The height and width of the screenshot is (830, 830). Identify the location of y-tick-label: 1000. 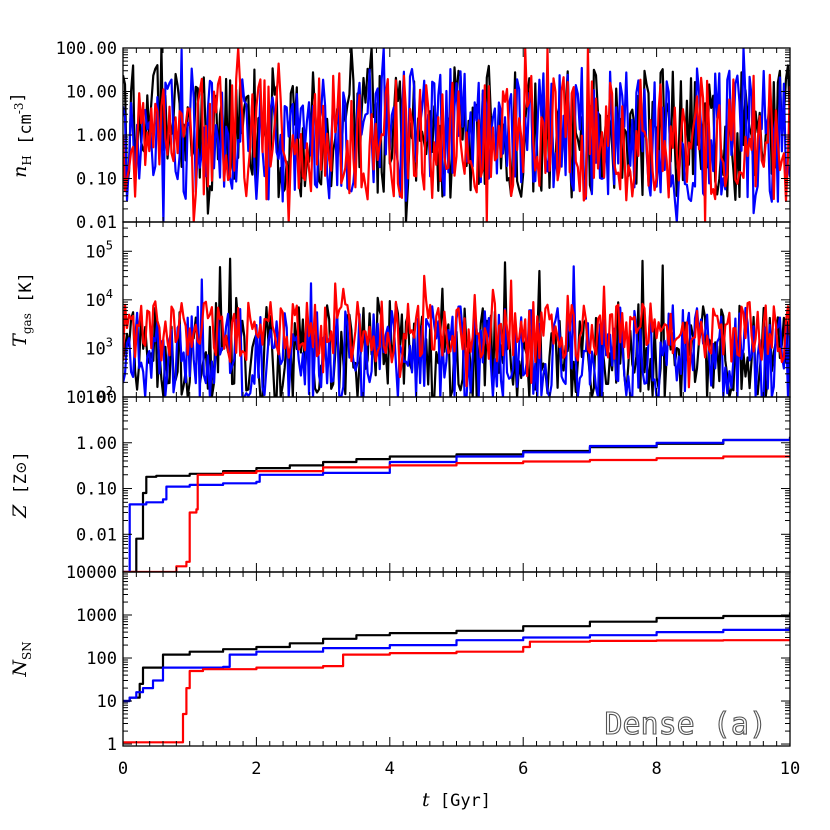
(96, 616).